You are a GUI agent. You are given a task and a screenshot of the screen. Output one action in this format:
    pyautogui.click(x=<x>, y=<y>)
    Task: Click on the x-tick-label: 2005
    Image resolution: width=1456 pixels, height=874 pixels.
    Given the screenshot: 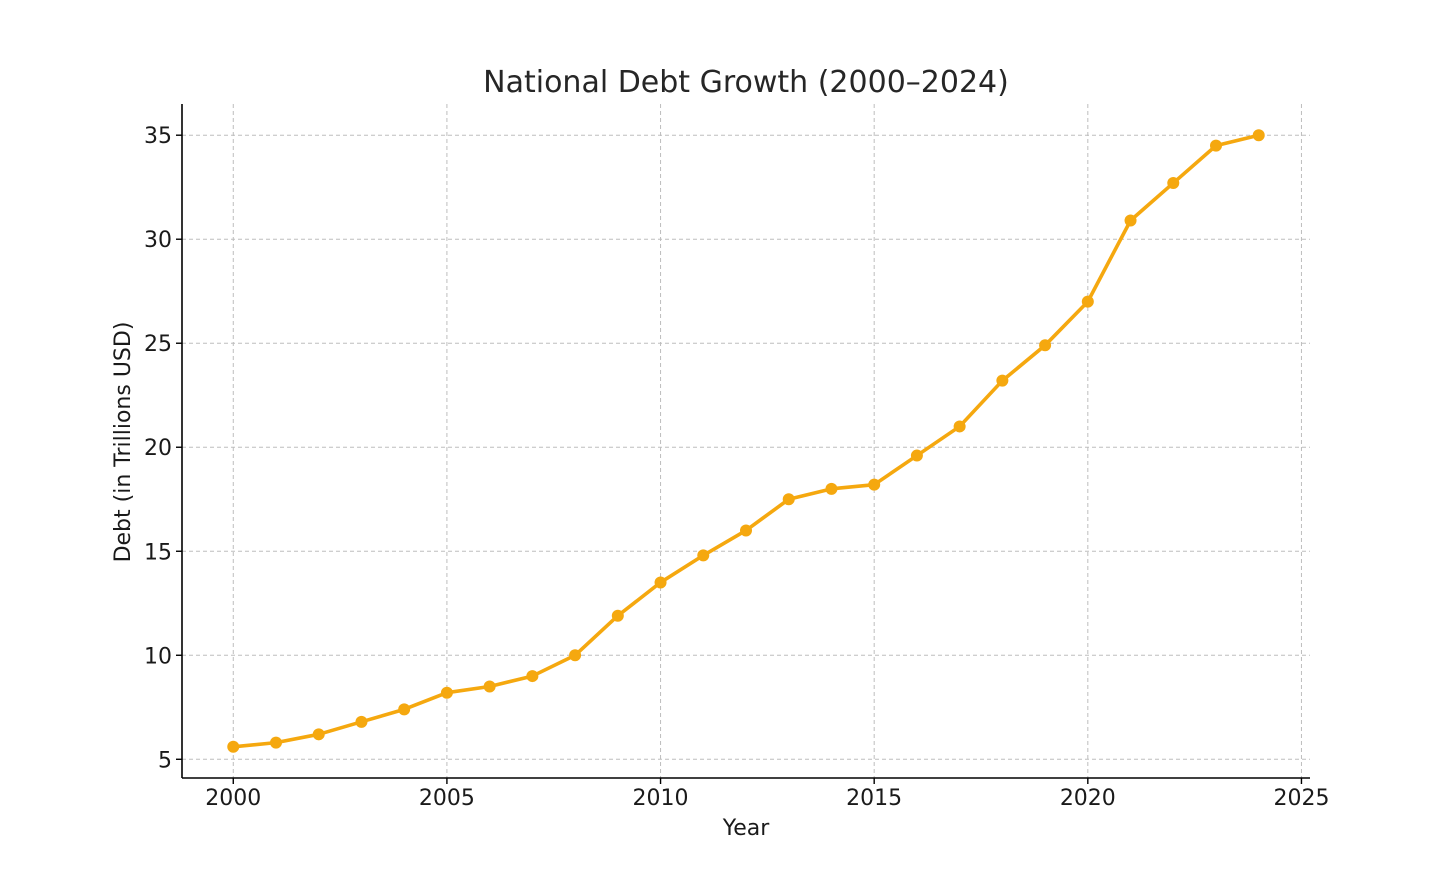 What is the action you would take?
    pyautogui.click(x=447, y=798)
    